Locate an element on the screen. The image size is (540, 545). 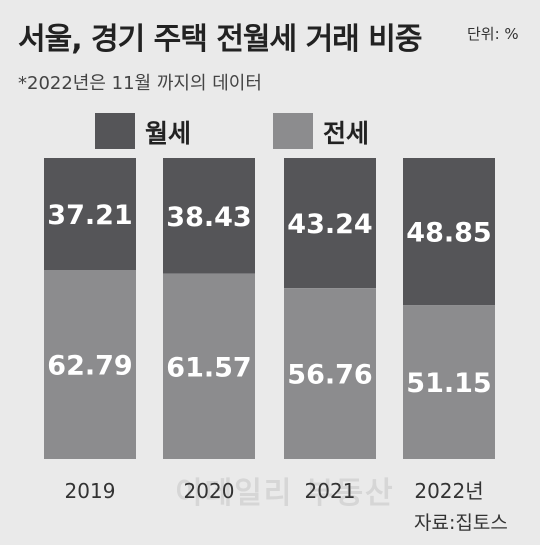
legend-label-monthly-rent: 월세 is located at coordinates (168, 133).